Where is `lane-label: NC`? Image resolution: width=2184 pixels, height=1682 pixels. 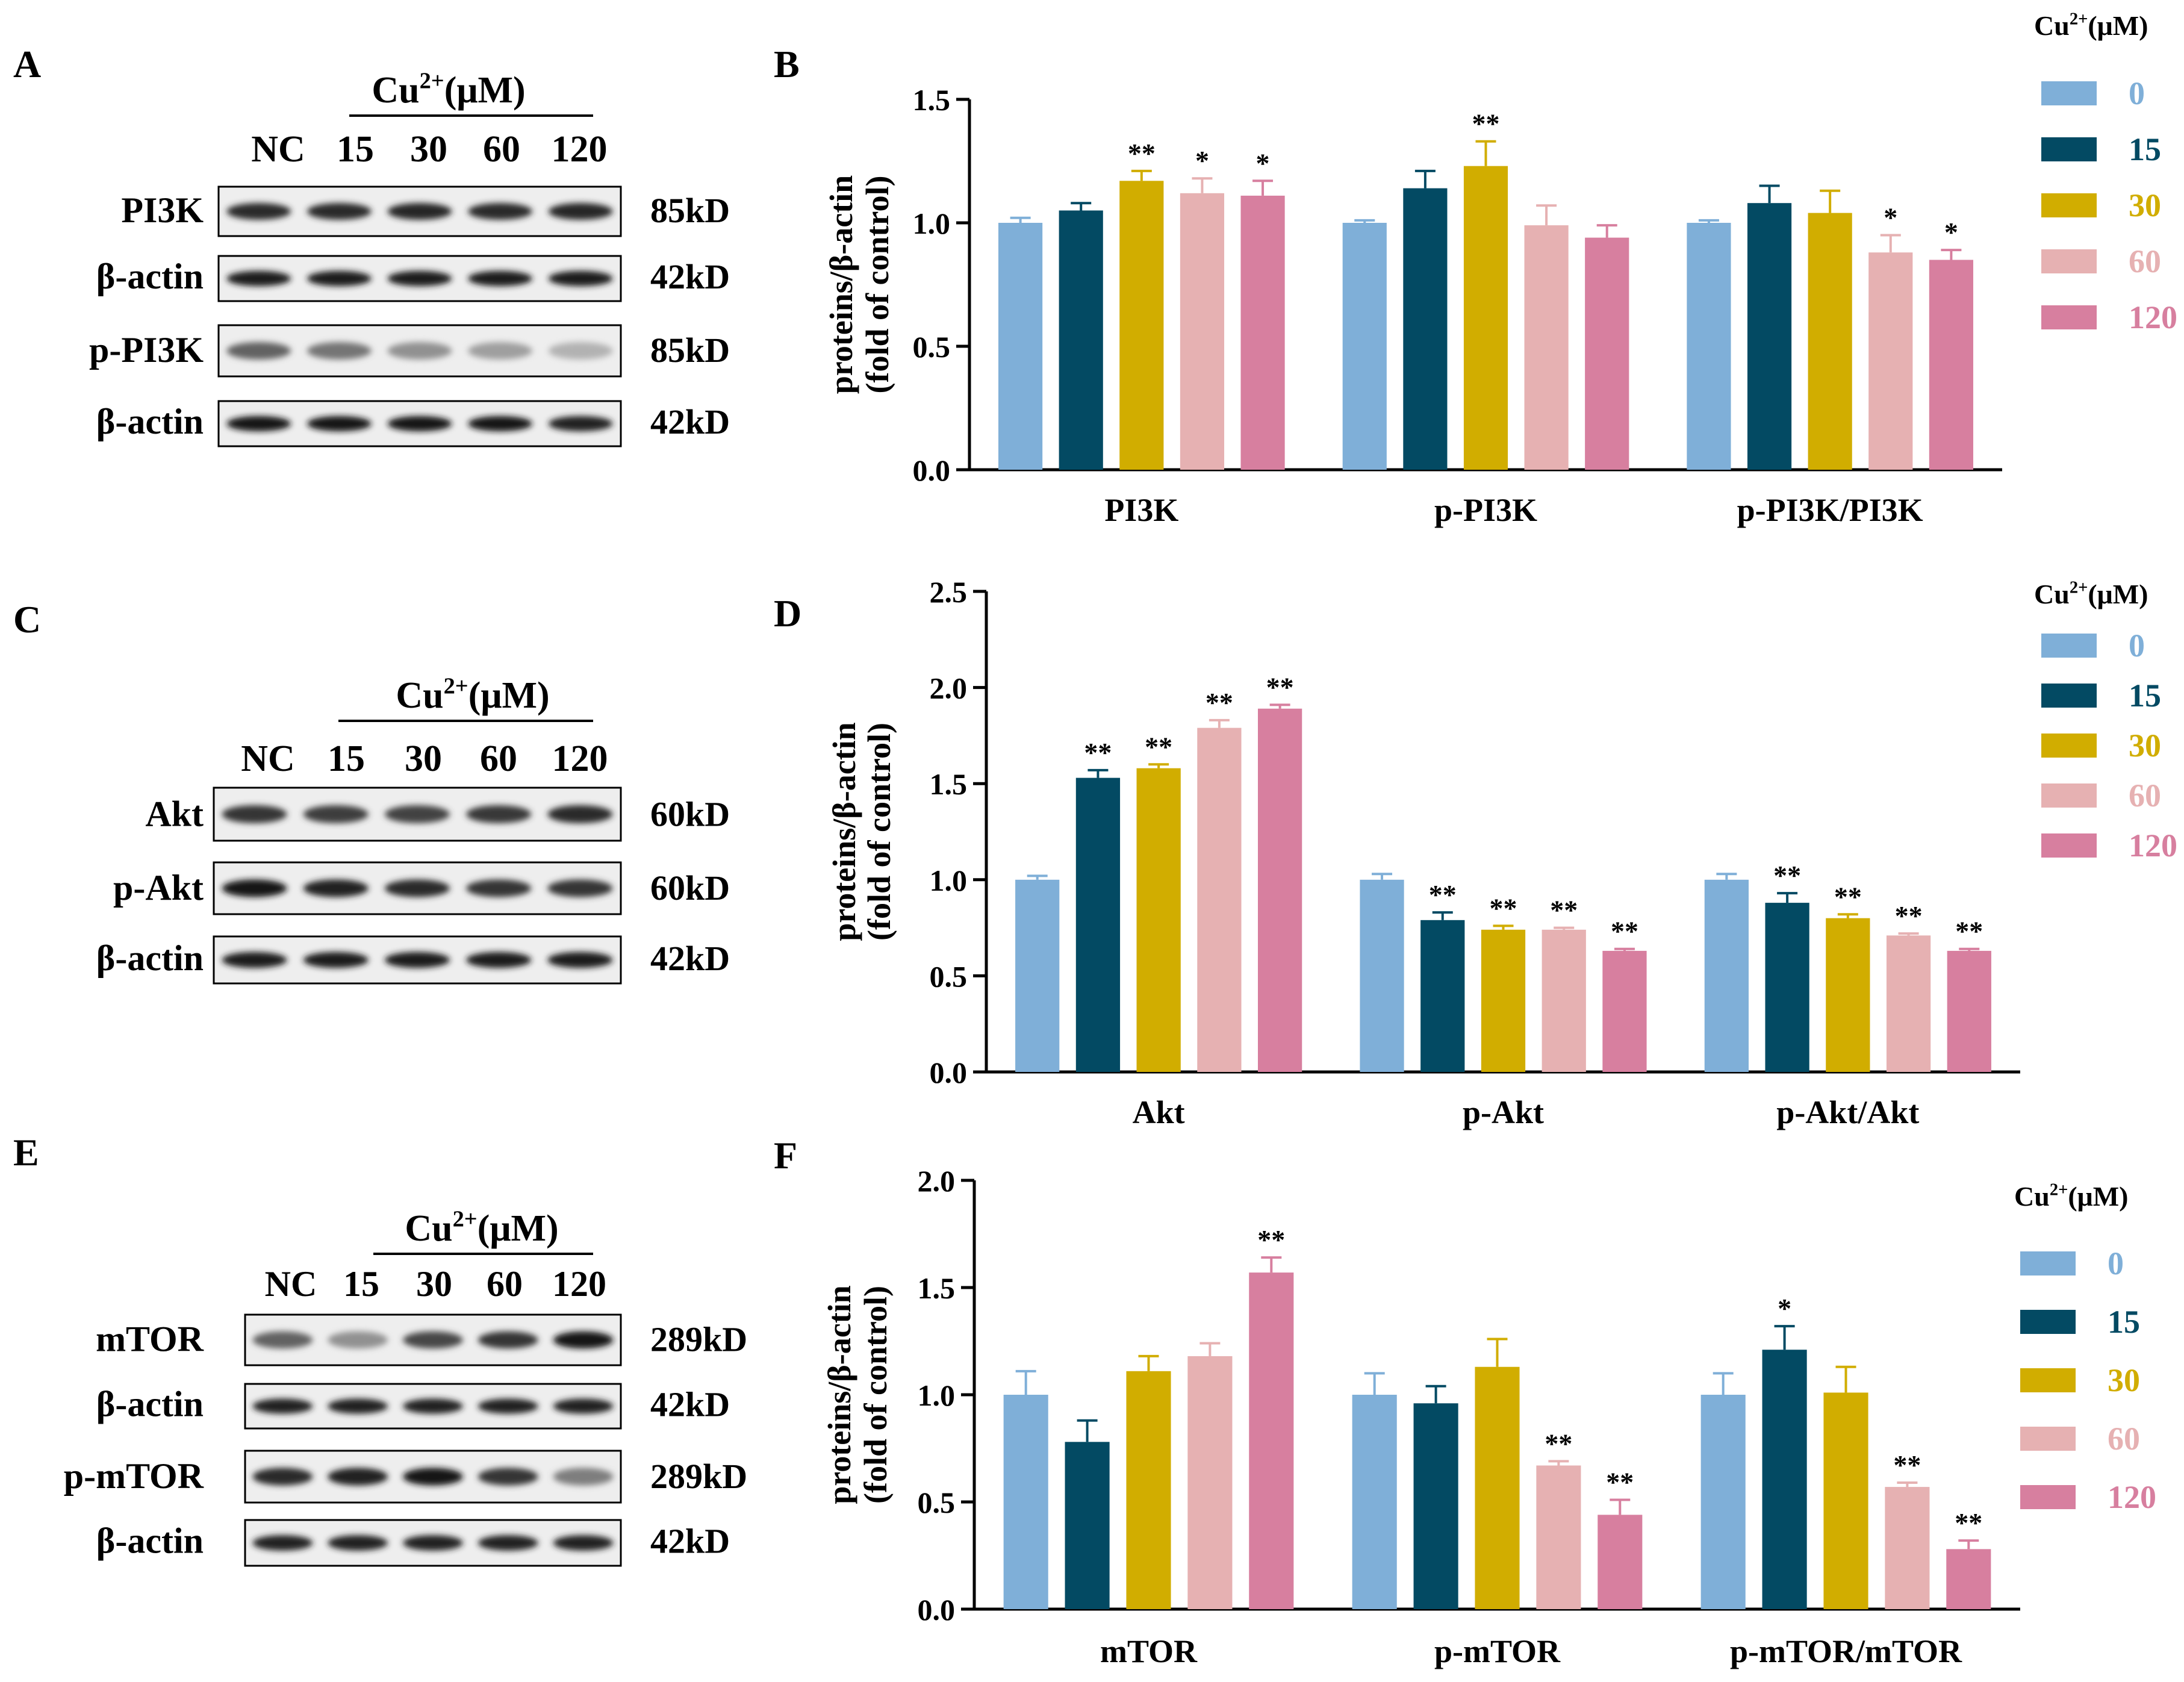
lane-label: NC is located at coordinates (278, 149).